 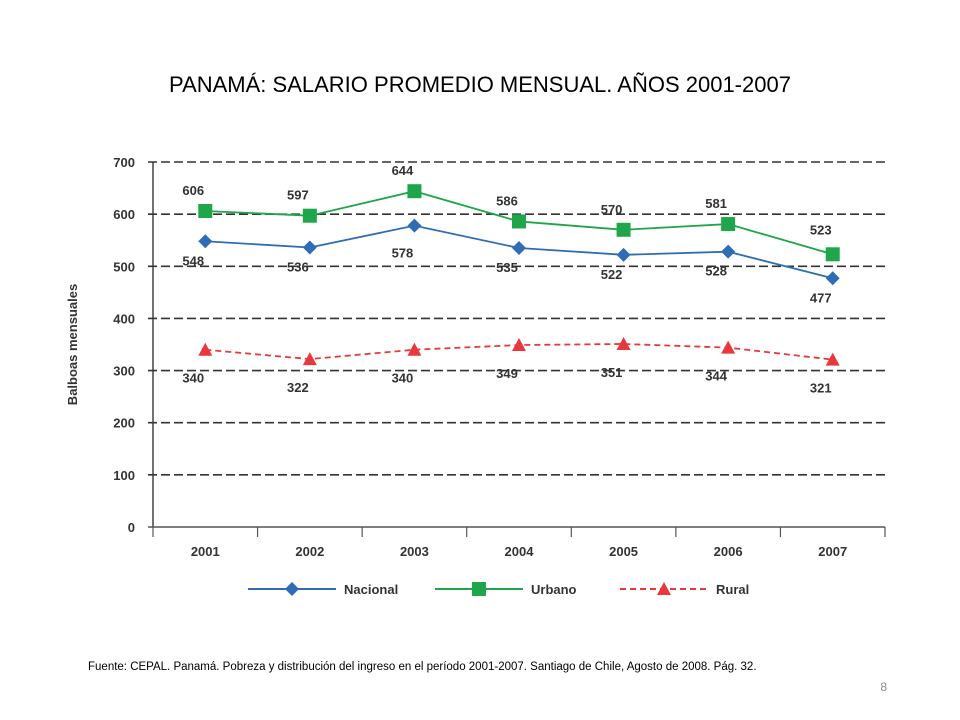 I want to click on data-label-rural-2004: 349, so click(x=507, y=373).